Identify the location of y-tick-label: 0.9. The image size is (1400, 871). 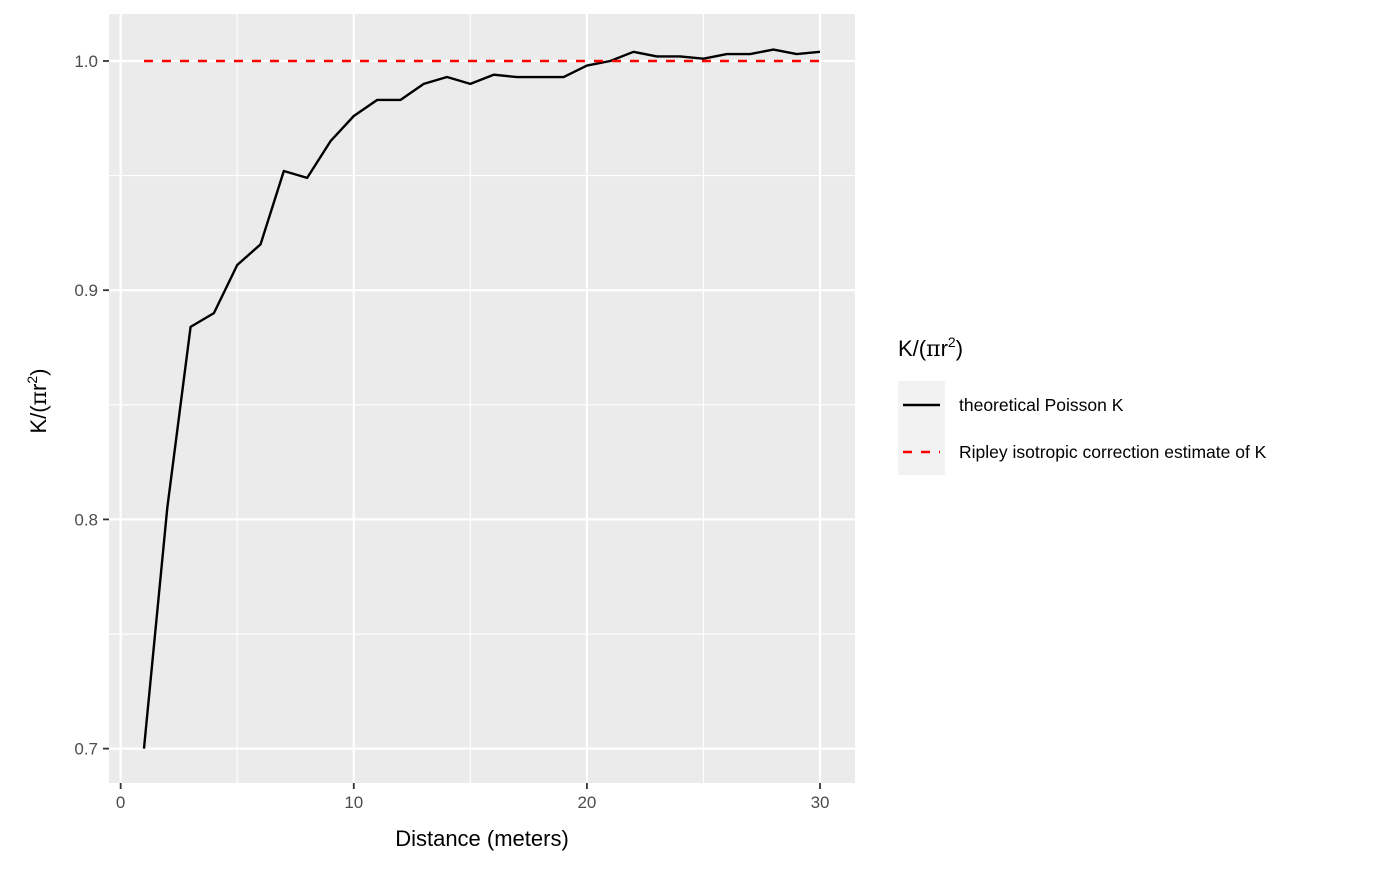
(86, 290).